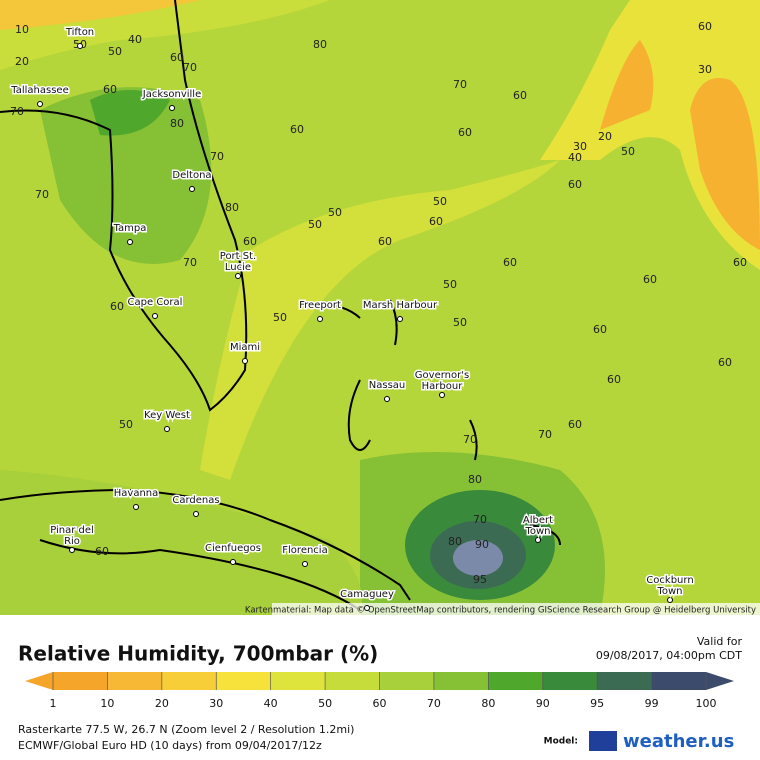  I want to click on attribution-bg, so click(516, 609).